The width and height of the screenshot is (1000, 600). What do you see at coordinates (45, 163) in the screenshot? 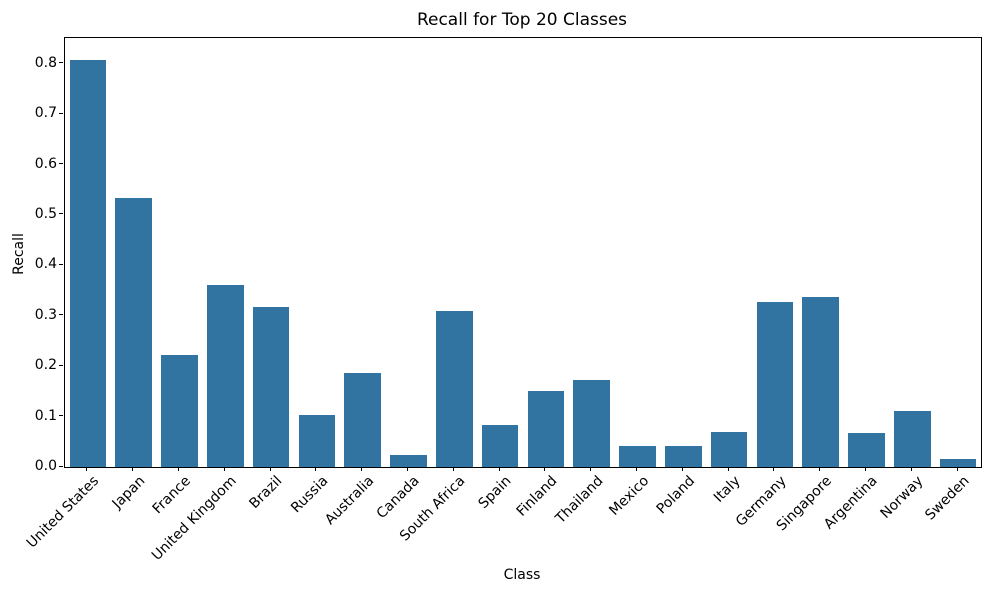
I see `y-tick-label: 0.6` at bounding box center [45, 163].